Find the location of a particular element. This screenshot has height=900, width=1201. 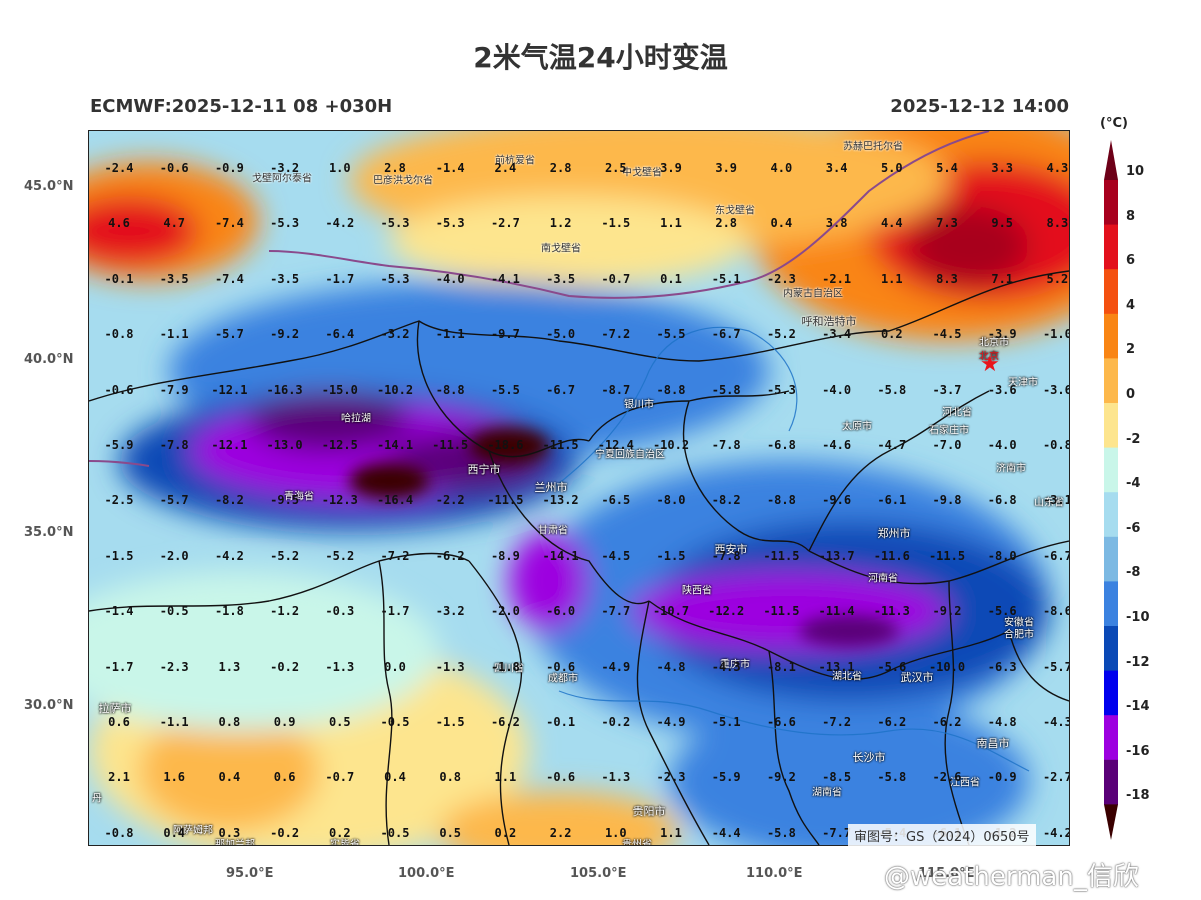

grid-value: 5.0 is located at coordinates (891, 168).